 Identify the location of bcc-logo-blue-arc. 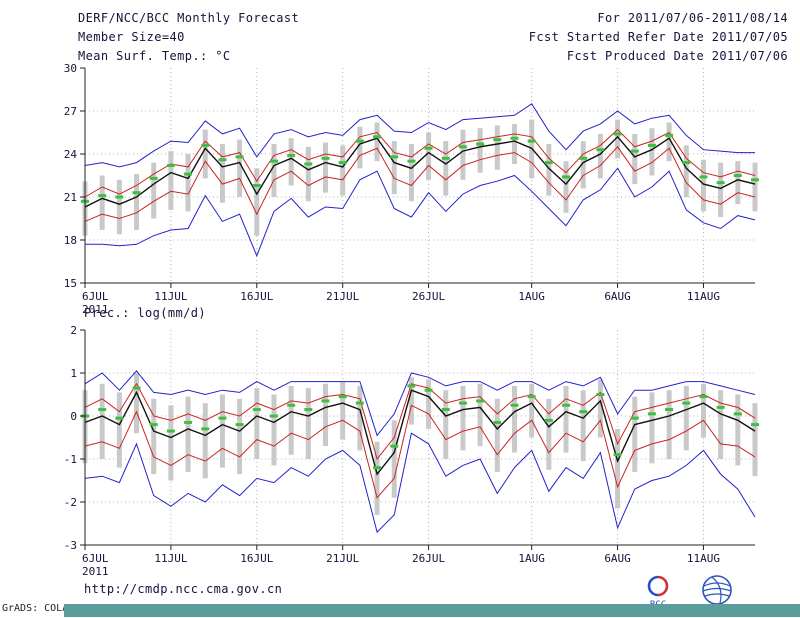
(653, 586).